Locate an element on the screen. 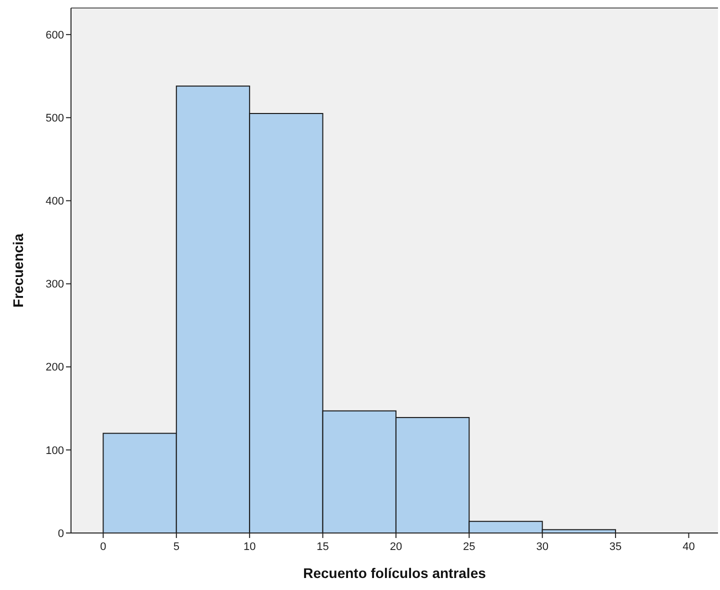 Image resolution: width=720 pixels, height=590 pixels. x-tick-label: 20 is located at coordinates (396, 547).